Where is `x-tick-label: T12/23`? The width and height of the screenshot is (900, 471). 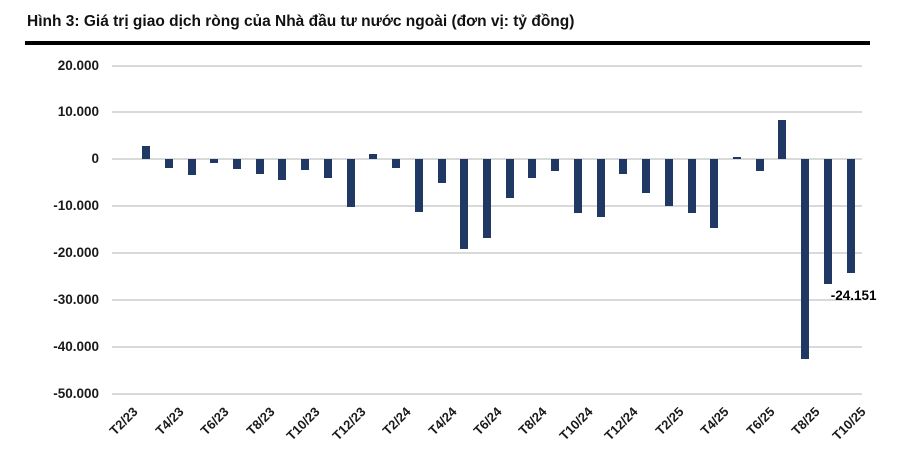
x-tick-label: T12/23 is located at coordinates (348, 424).